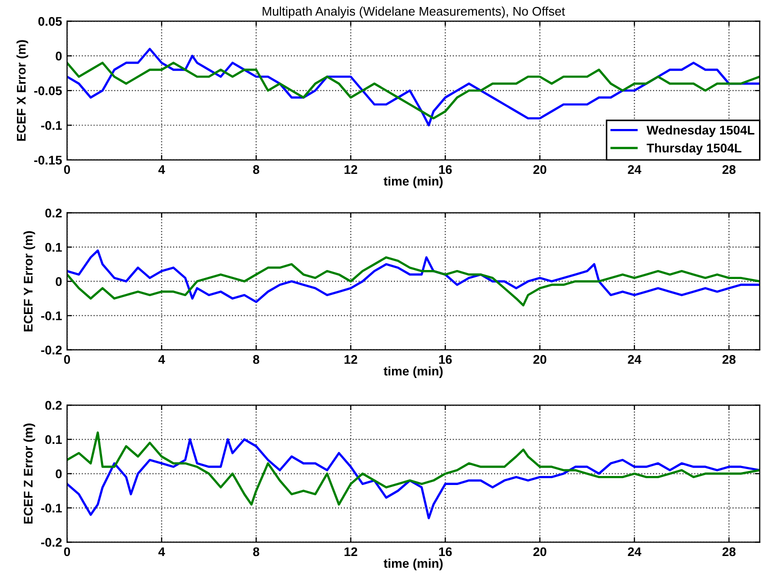  What do you see at coordinates (48, 91) in the screenshot?
I see `y-tick-label: -0.05` at bounding box center [48, 91].